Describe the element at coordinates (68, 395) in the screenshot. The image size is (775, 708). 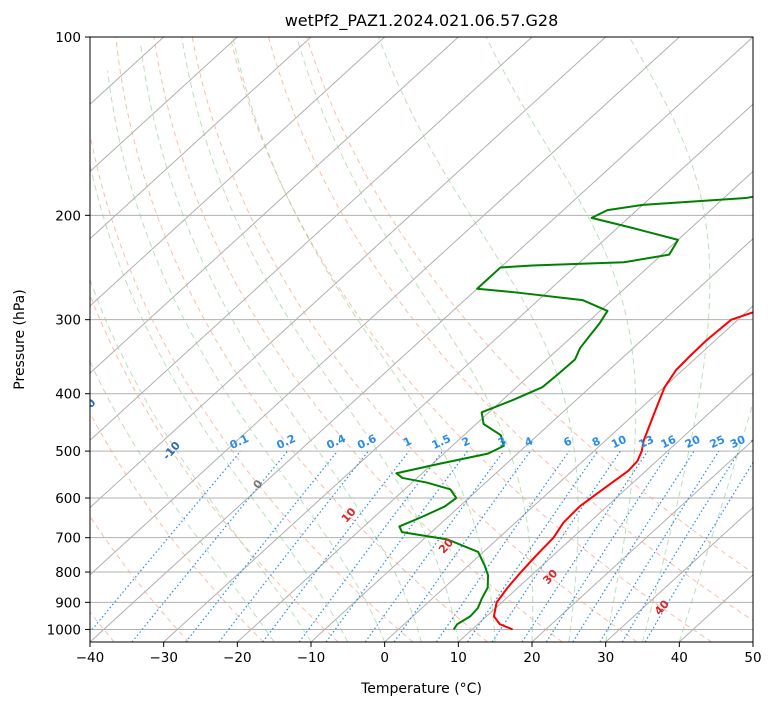
I see `y-tick-label: 400` at that location.